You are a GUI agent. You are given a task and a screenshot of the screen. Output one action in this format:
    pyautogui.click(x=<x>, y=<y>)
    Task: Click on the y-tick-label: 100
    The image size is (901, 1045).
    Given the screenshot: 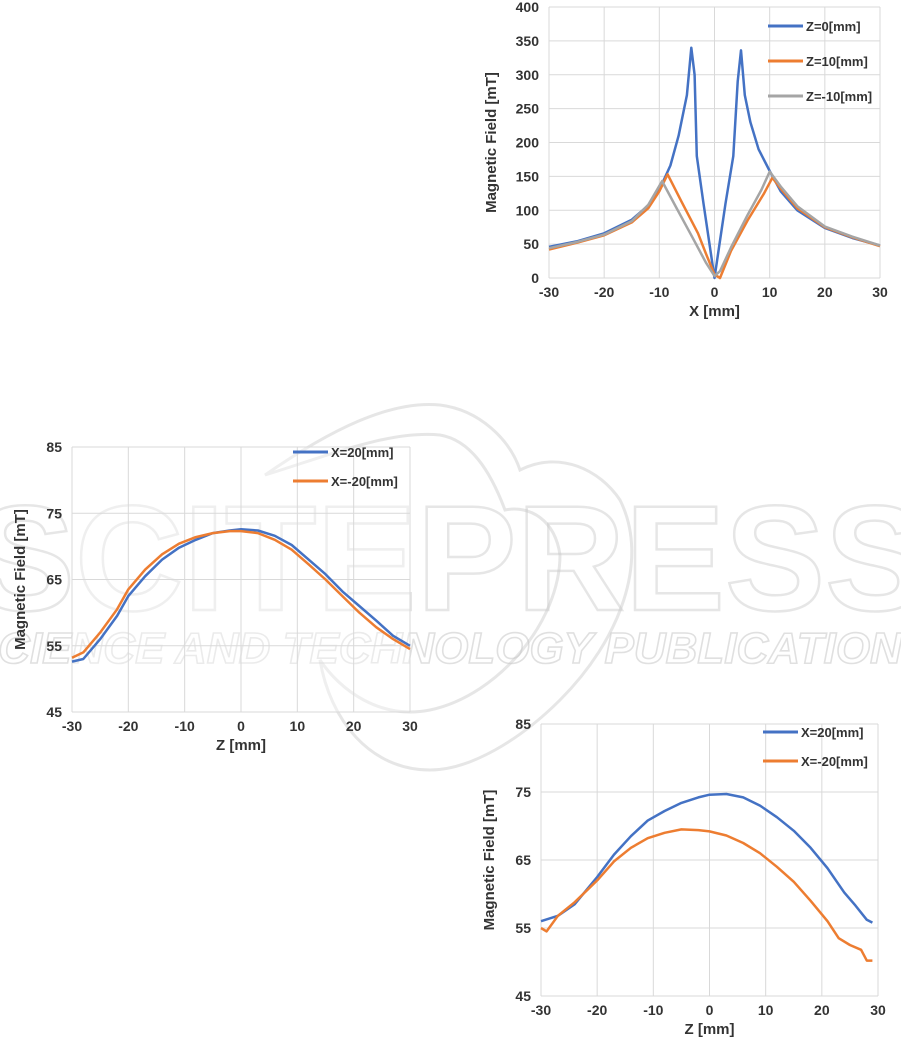 What is the action you would take?
    pyautogui.click(x=528, y=210)
    